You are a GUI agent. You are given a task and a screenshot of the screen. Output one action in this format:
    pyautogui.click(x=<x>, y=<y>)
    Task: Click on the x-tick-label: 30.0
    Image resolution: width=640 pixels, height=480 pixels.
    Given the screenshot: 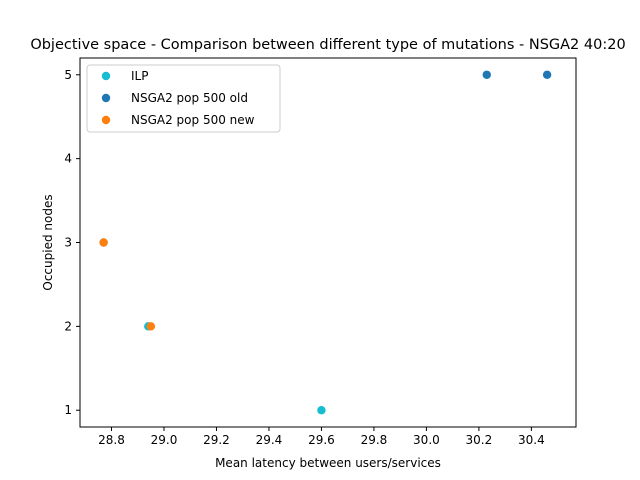 What is the action you would take?
    pyautogui.click(x=426, y=440)
    